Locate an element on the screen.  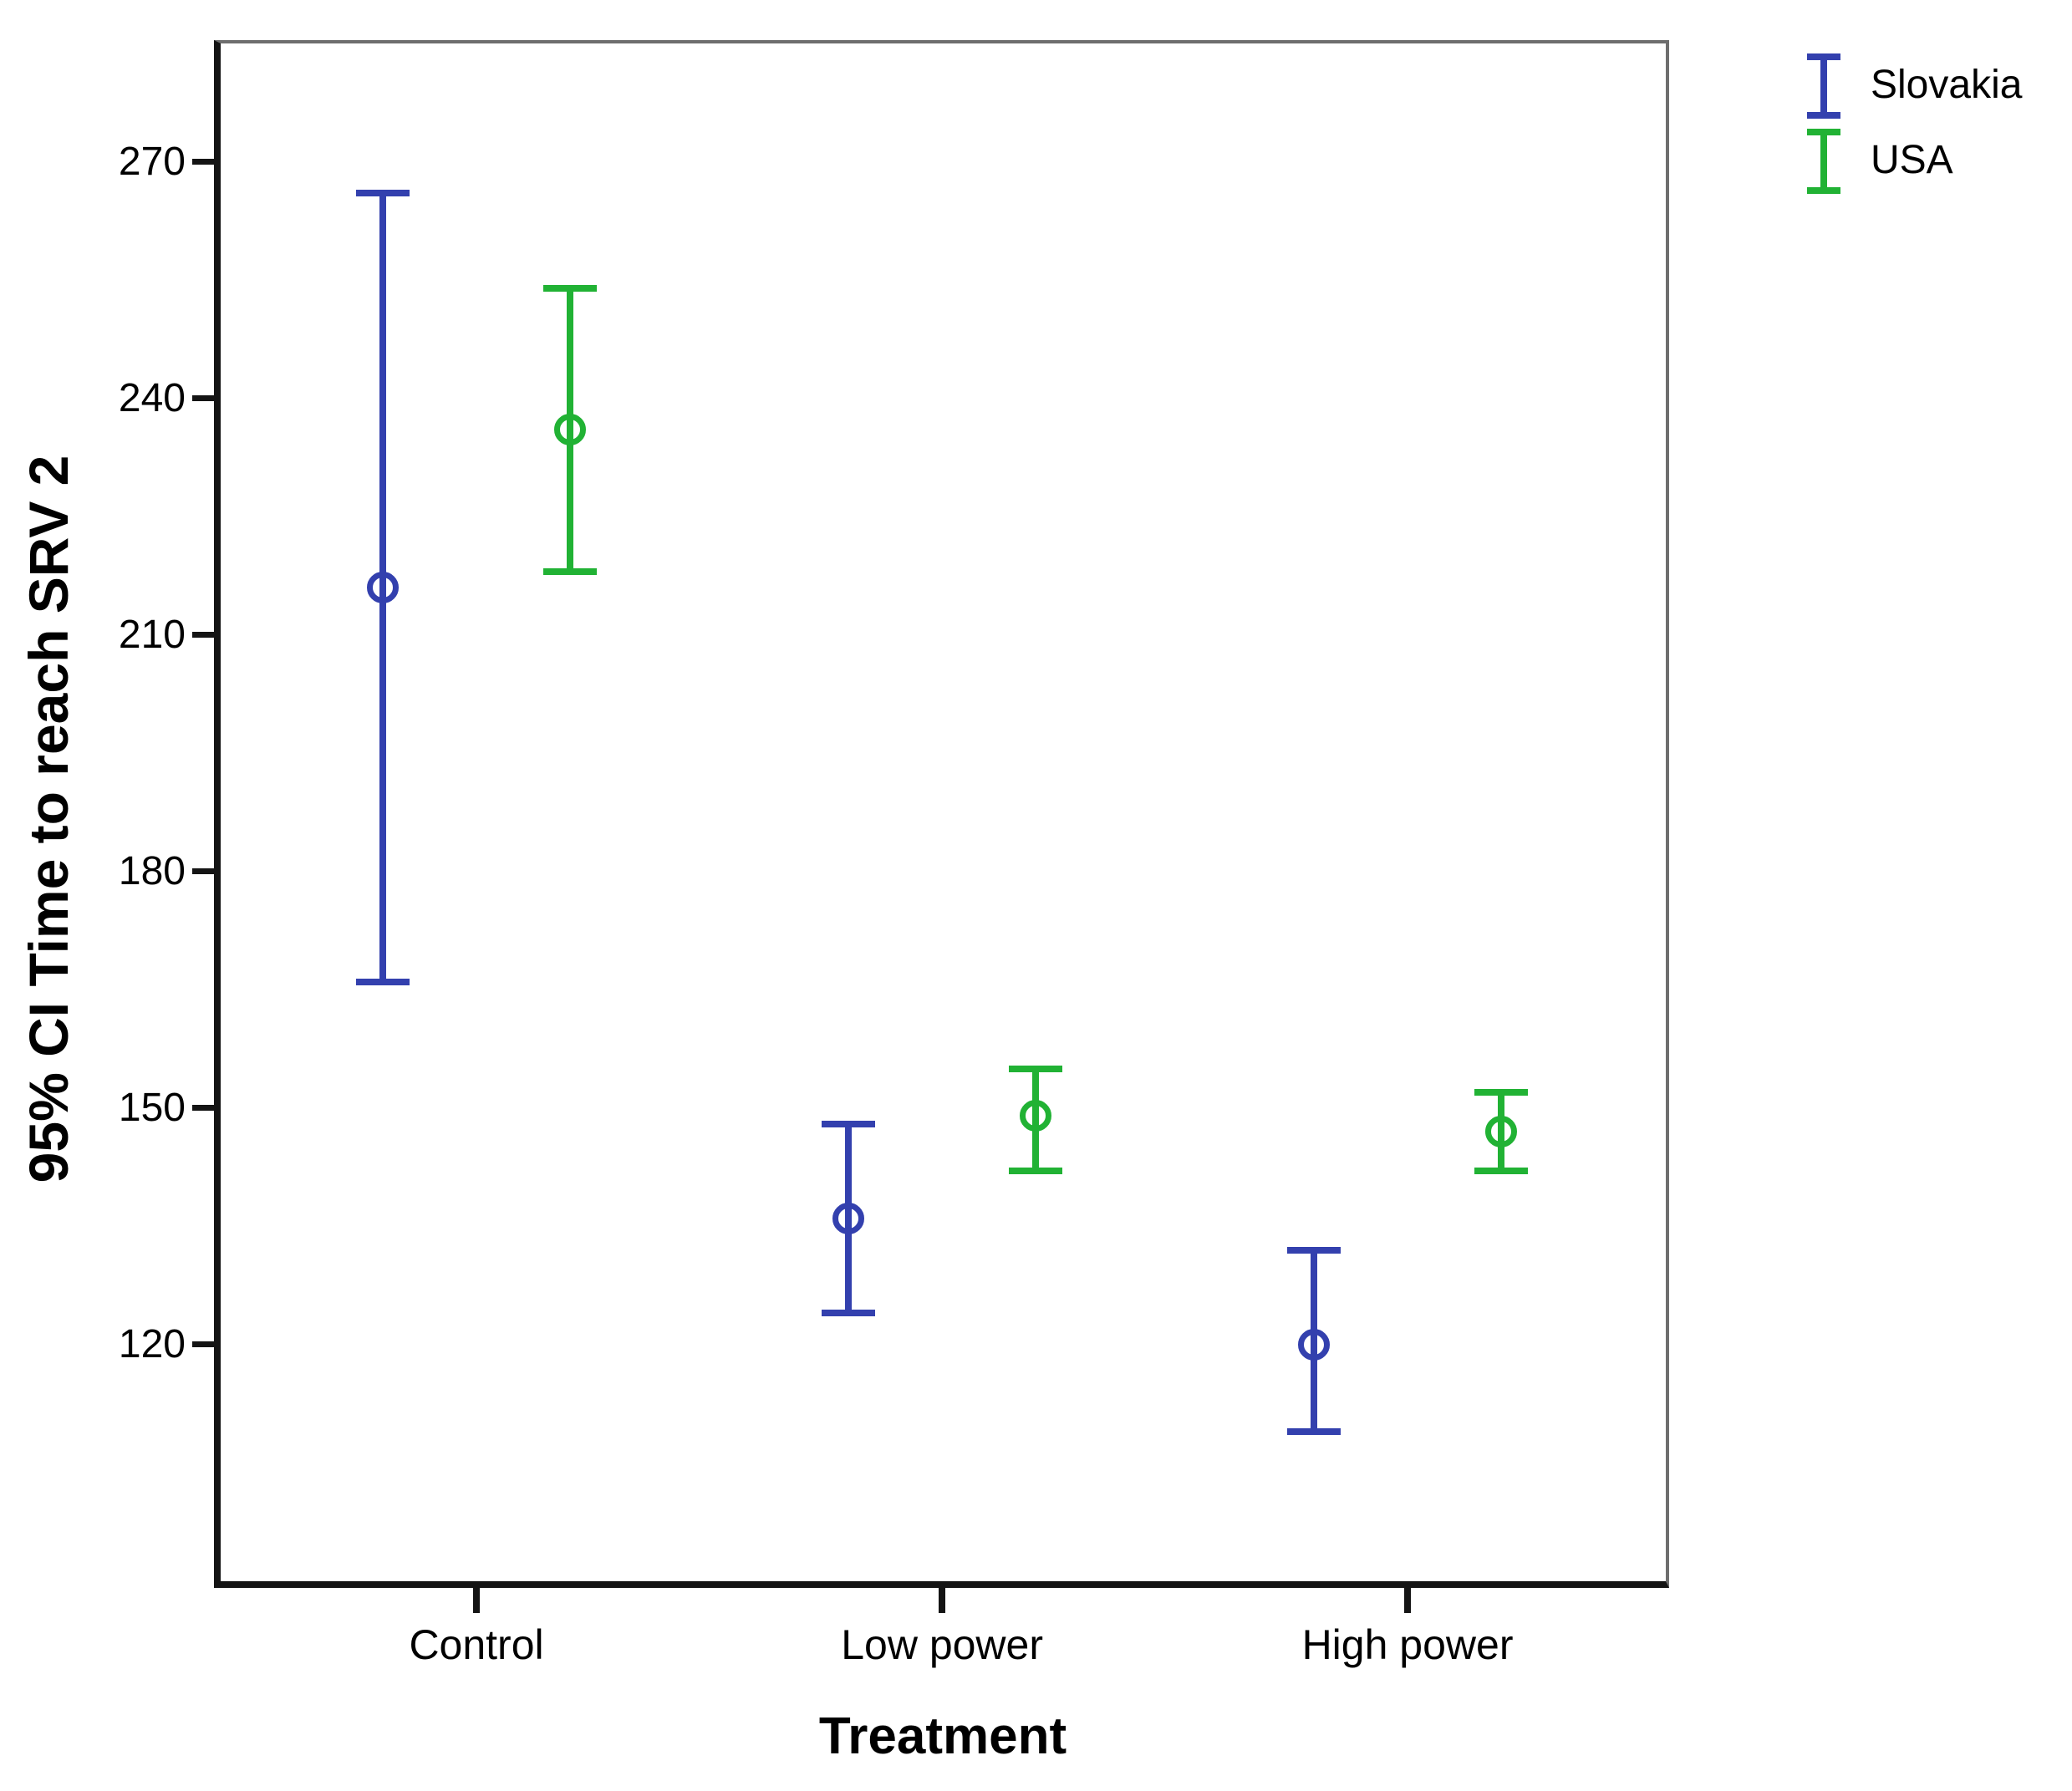
y-tick-label-240: 240 is located at coordinates (152, 397).